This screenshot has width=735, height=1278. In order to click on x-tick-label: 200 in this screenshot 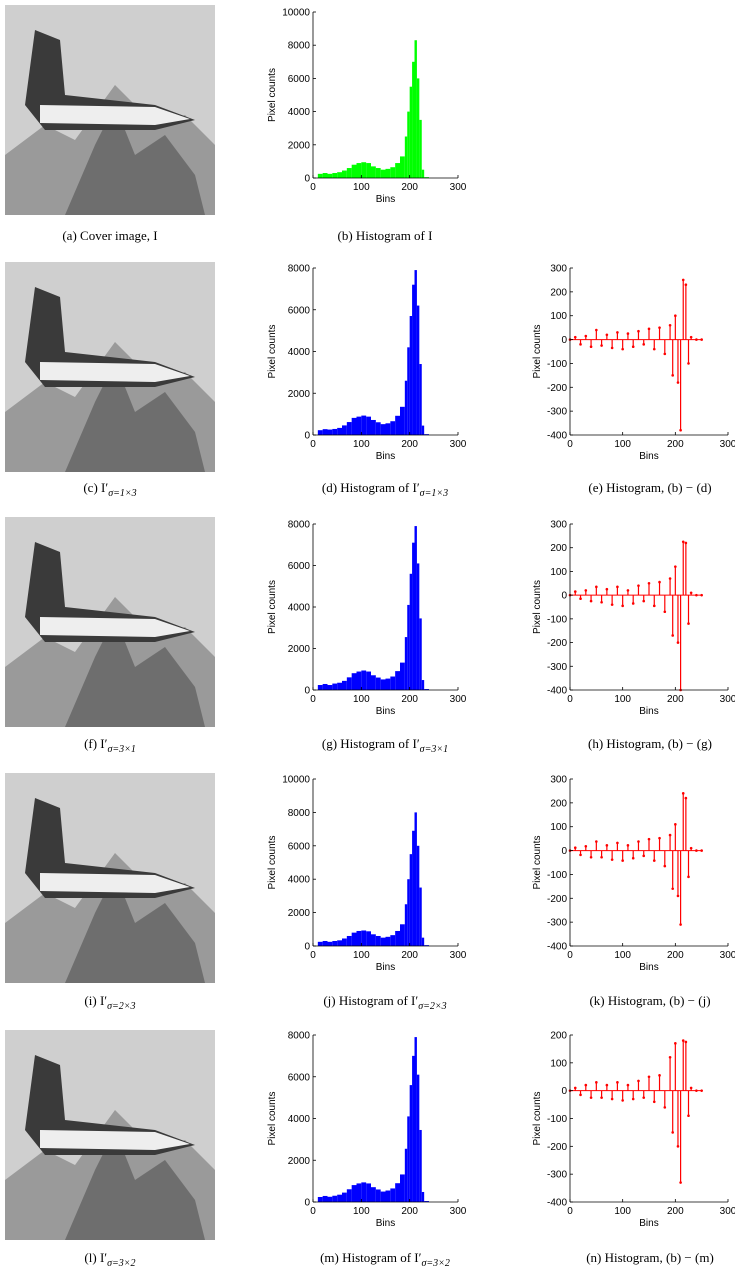, I will do `click(675, 1211)`.